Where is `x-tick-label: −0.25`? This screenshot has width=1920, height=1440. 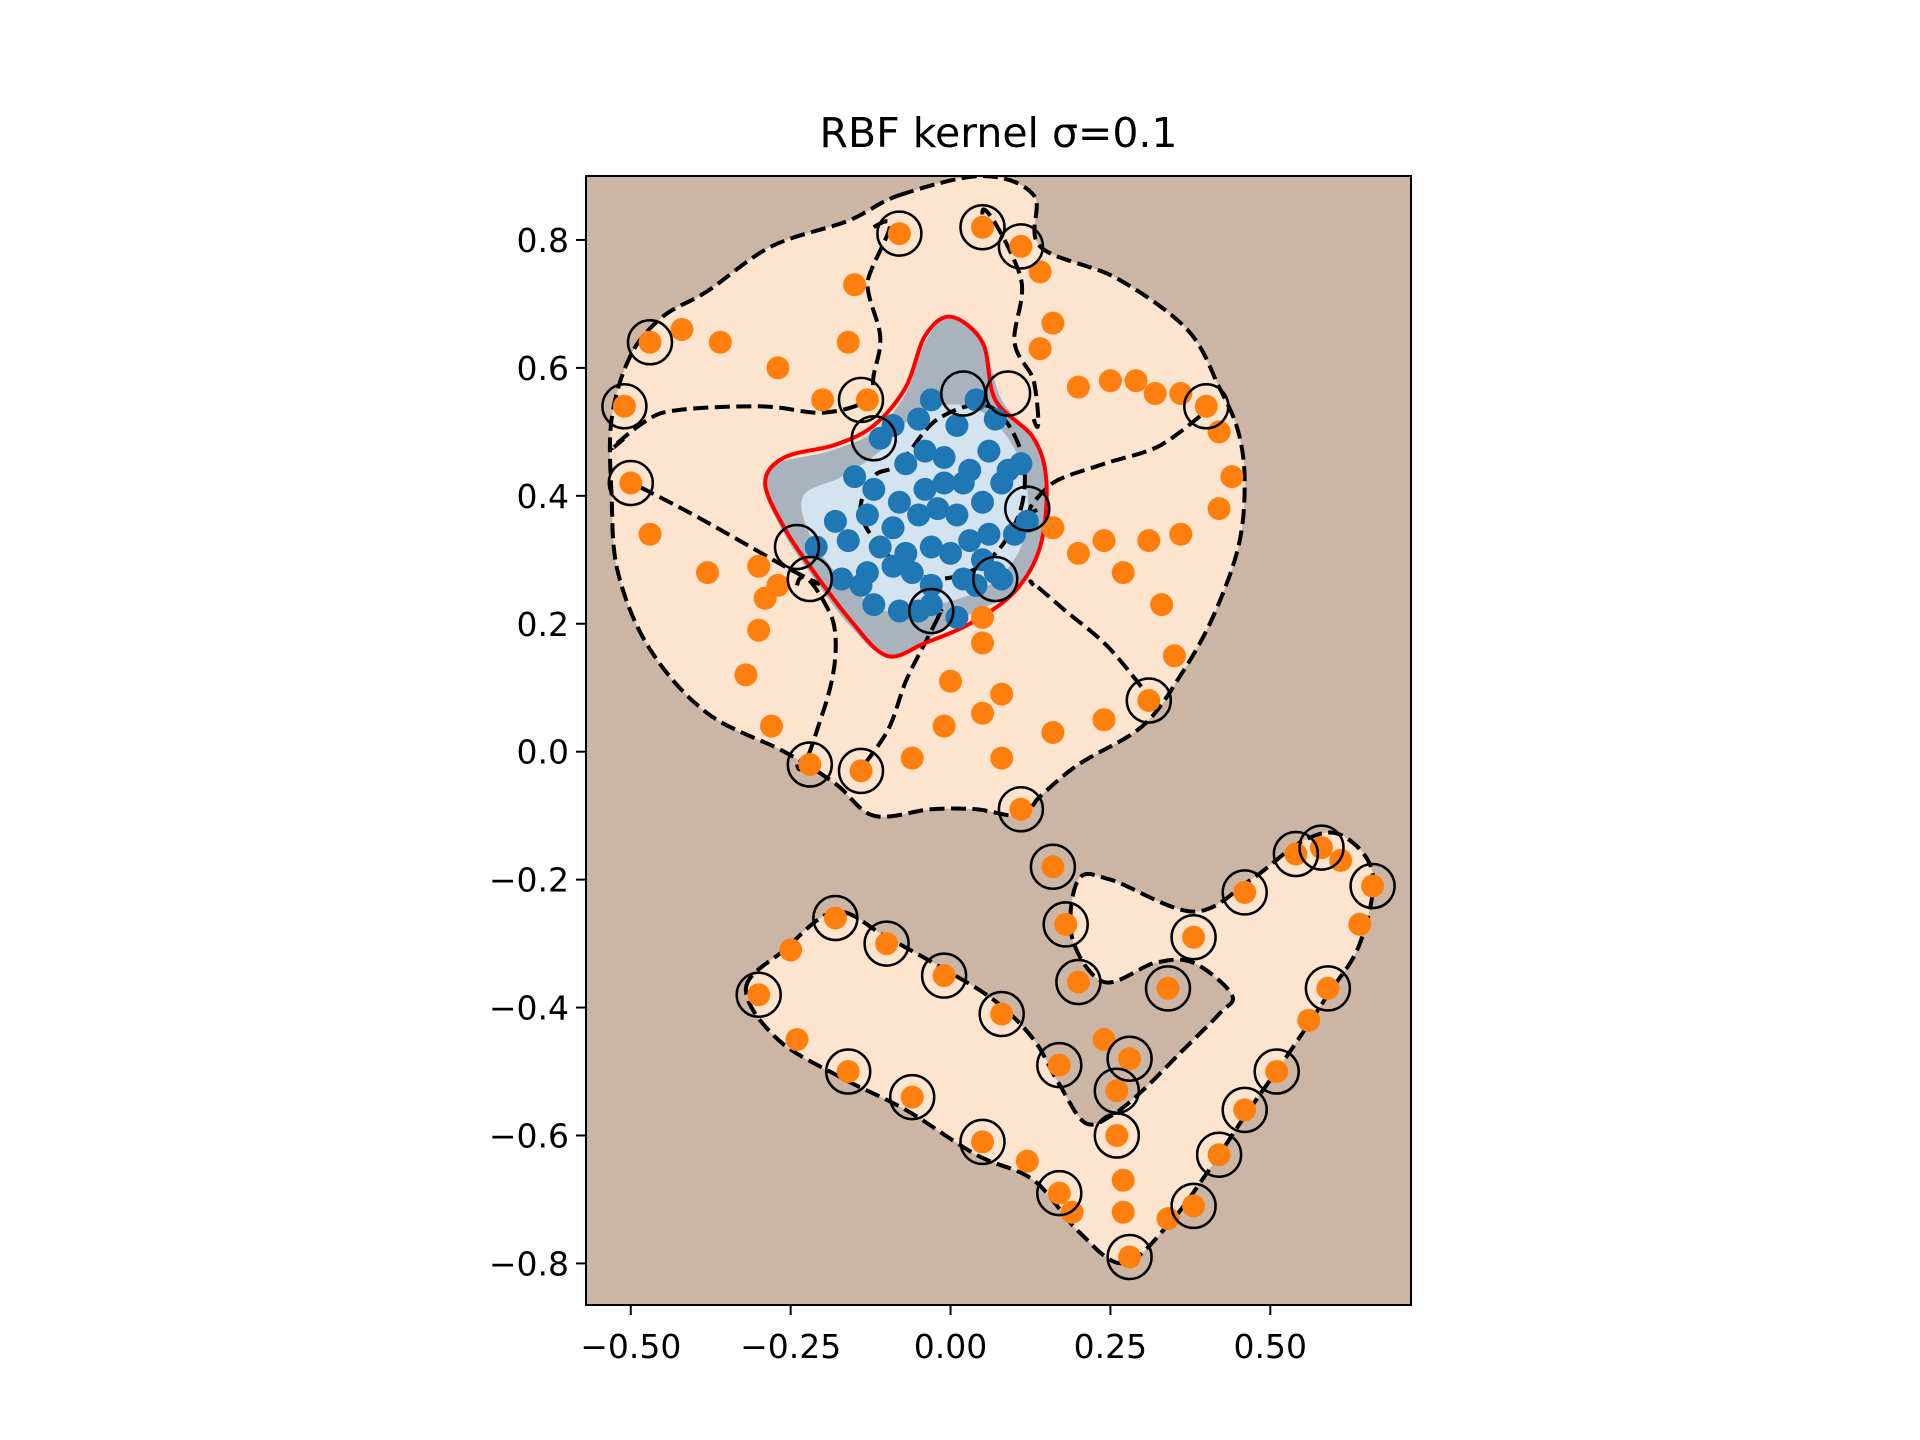 x-tick-label: −0.25 is located at coordinates (790, 1346).